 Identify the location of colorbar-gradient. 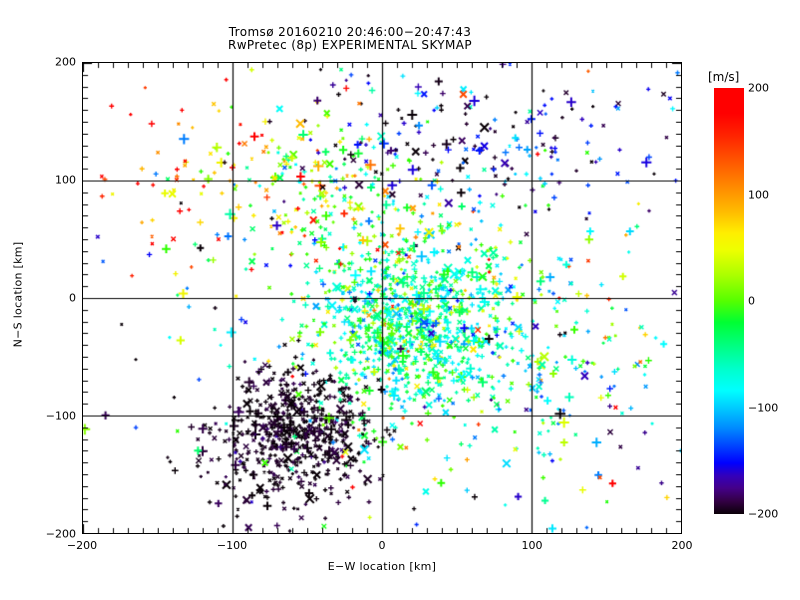
(729, 301).